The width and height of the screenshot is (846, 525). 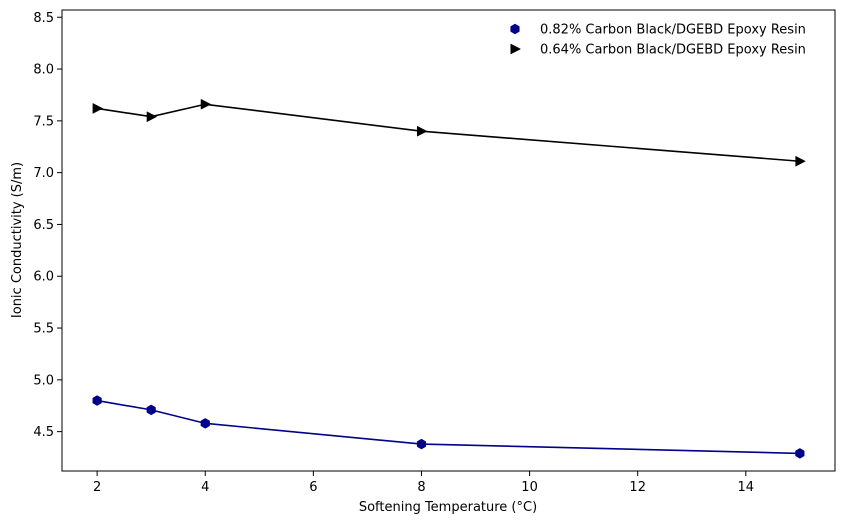 I want to click on legend-label: 0.64% Carbon Black/DGEBD Epoxy Resin, so click(x=673, y=50).